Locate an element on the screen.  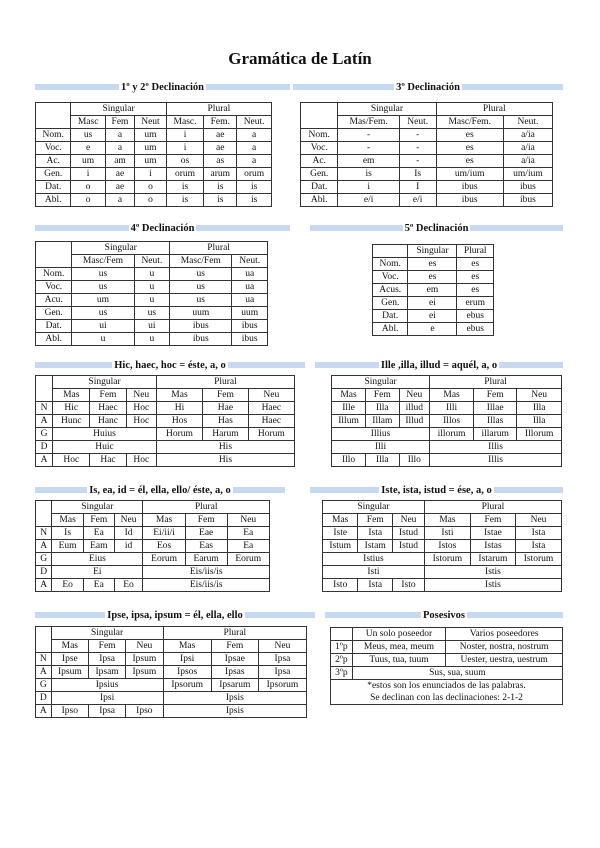
table-row: Illo Illa Illo Illis is located at coordinates (446, 460).